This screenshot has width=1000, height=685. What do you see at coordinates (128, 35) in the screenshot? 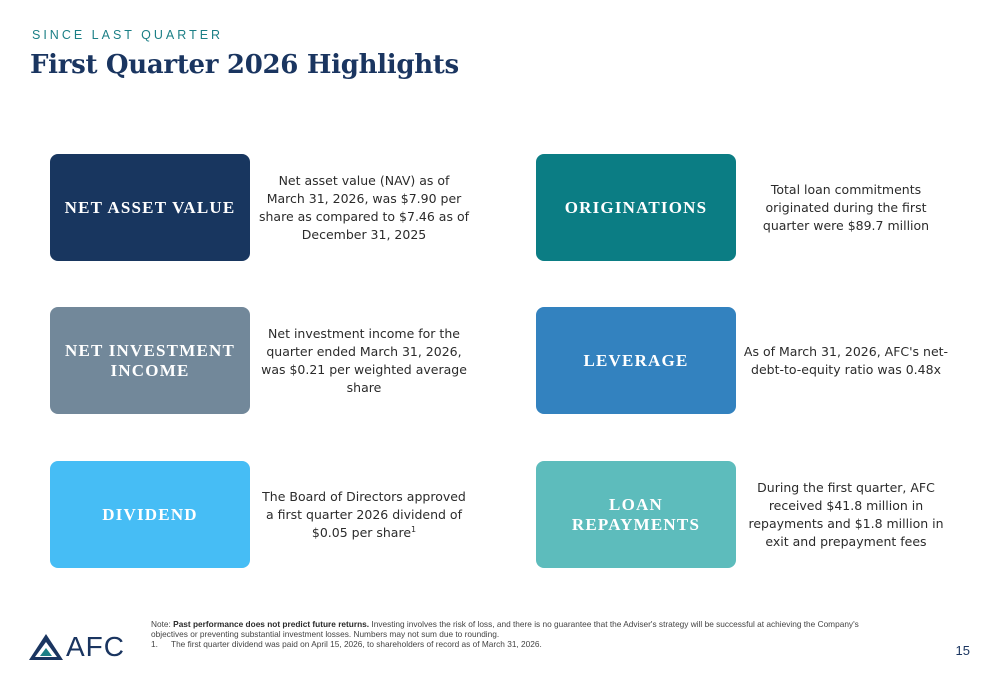
I see `section-eyebrow: SINCE LAST QUARTER` at bounding box center [128, 35].